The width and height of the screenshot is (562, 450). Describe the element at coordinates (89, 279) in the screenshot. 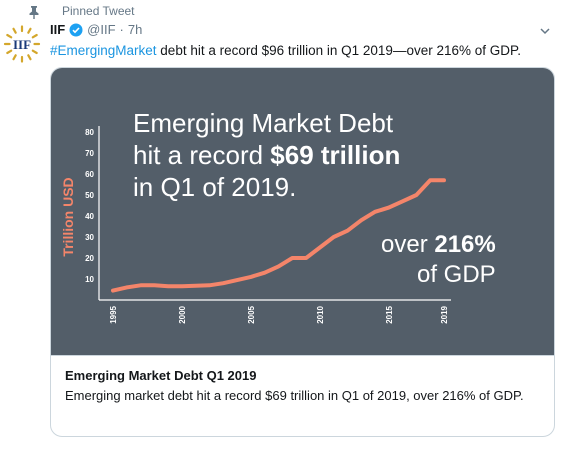

I see `y-tick-label: 10` at that location.